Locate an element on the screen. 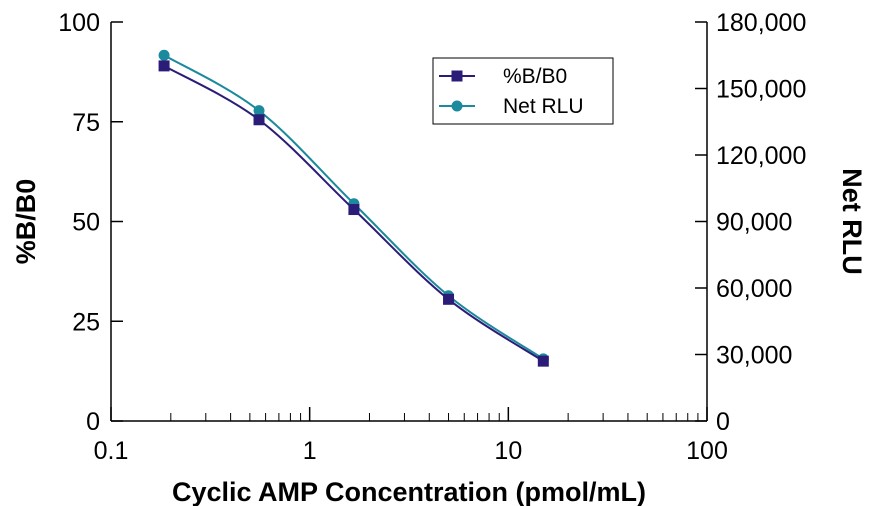 The width and height of the screenshot is (870, 506). y-tick-label: 50 is located at coordinates (86, 223).